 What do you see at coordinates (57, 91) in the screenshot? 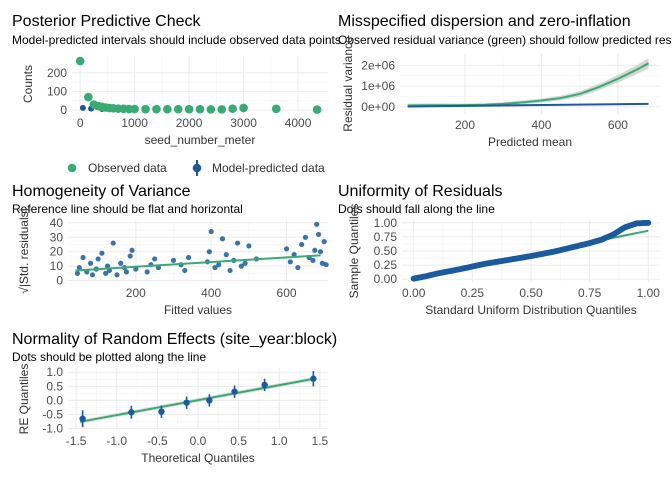
I see `y-tick-label: 100` at bounding box center [57, 91].